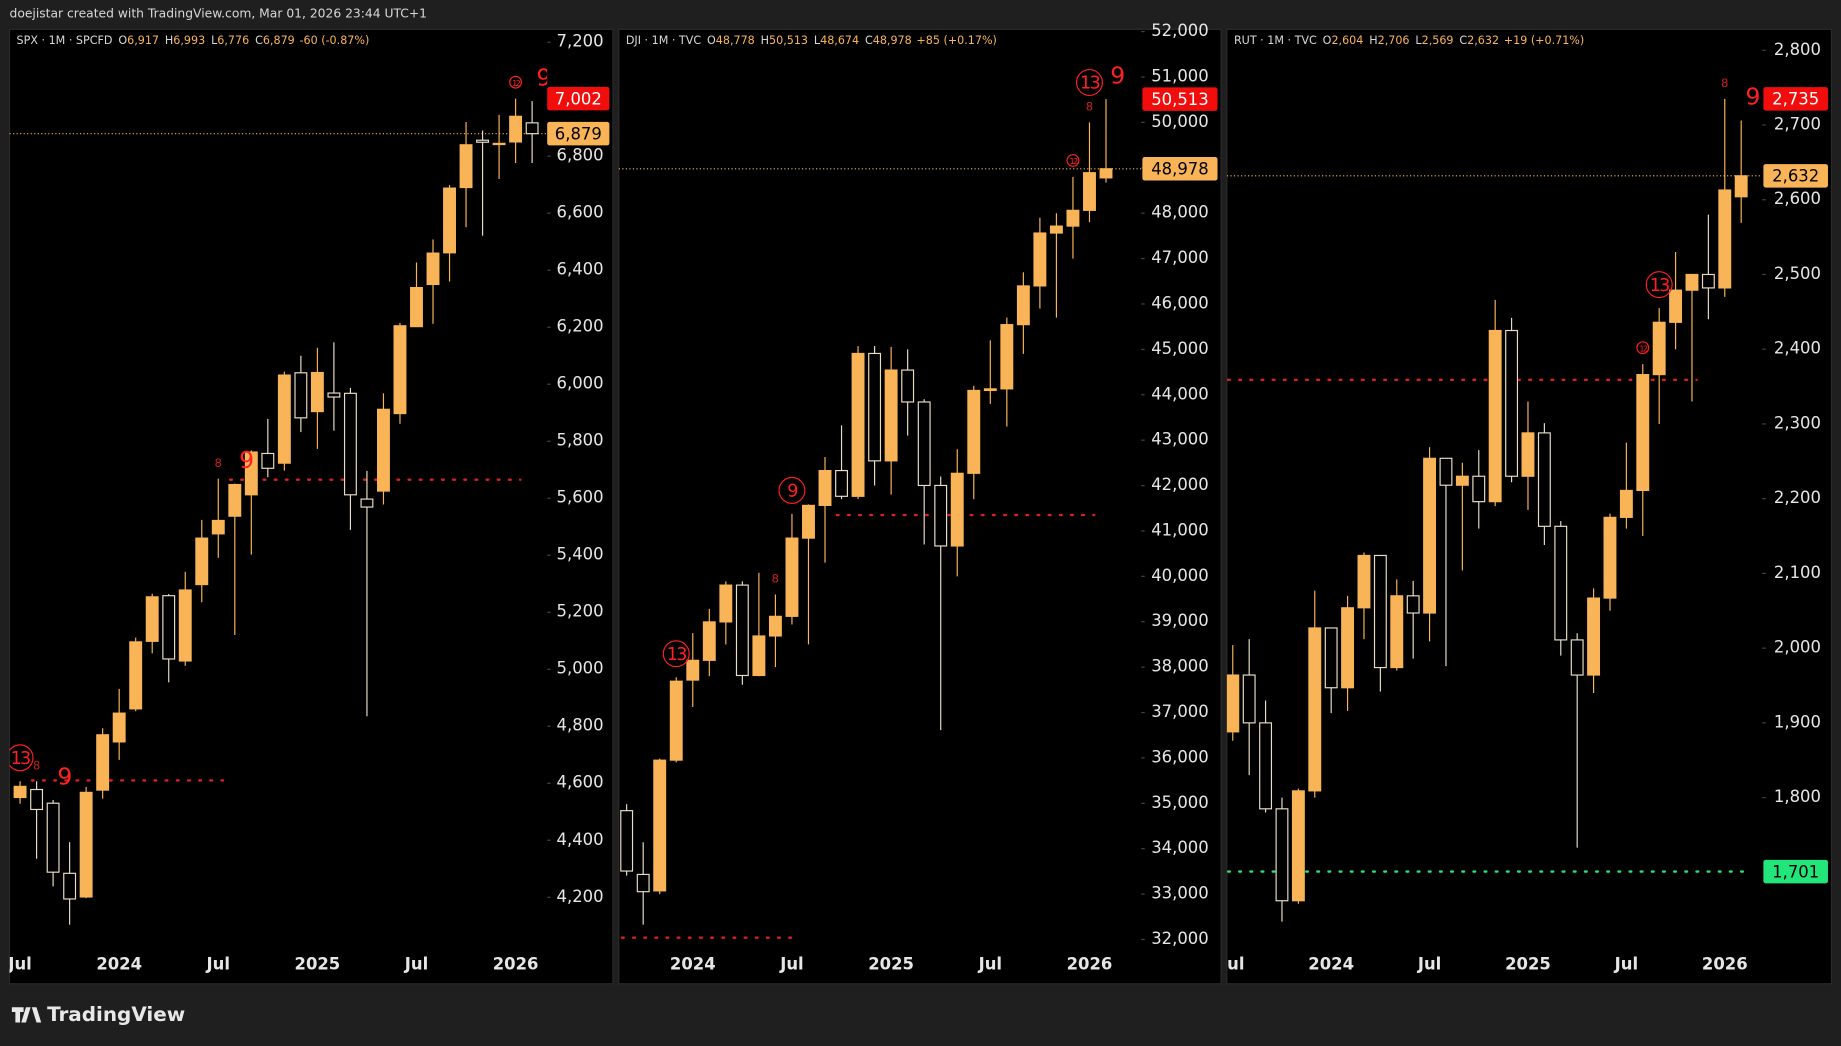 The image size is (1841, 1046). I want to click on annotation: 13, so click(676, 655).